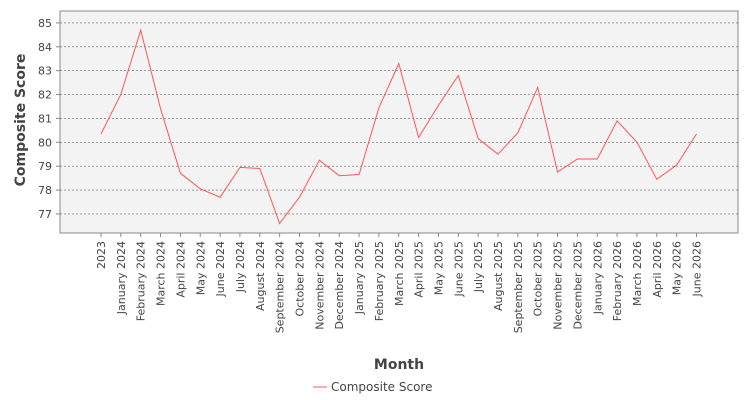  I want to click on x-axis-title: Month, so click(399, 365).